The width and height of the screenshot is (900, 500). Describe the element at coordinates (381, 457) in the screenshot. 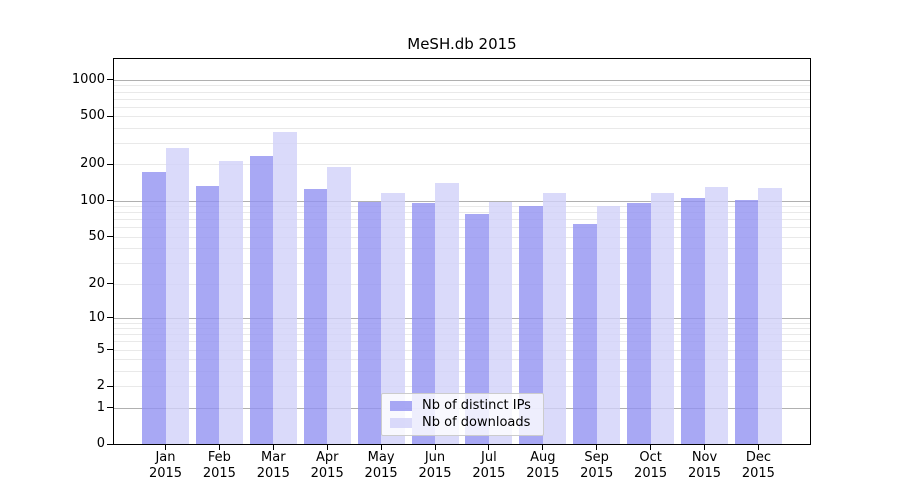

I see `x-tick-month: May` at that location.